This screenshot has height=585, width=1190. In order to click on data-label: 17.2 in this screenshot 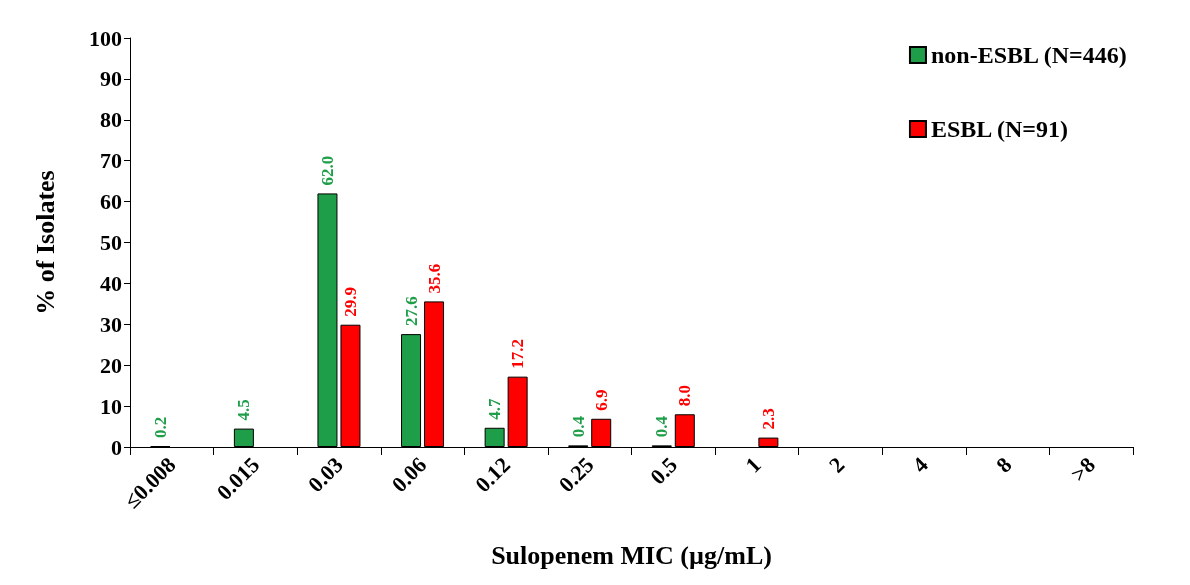, I will do `click(518, 353)`.